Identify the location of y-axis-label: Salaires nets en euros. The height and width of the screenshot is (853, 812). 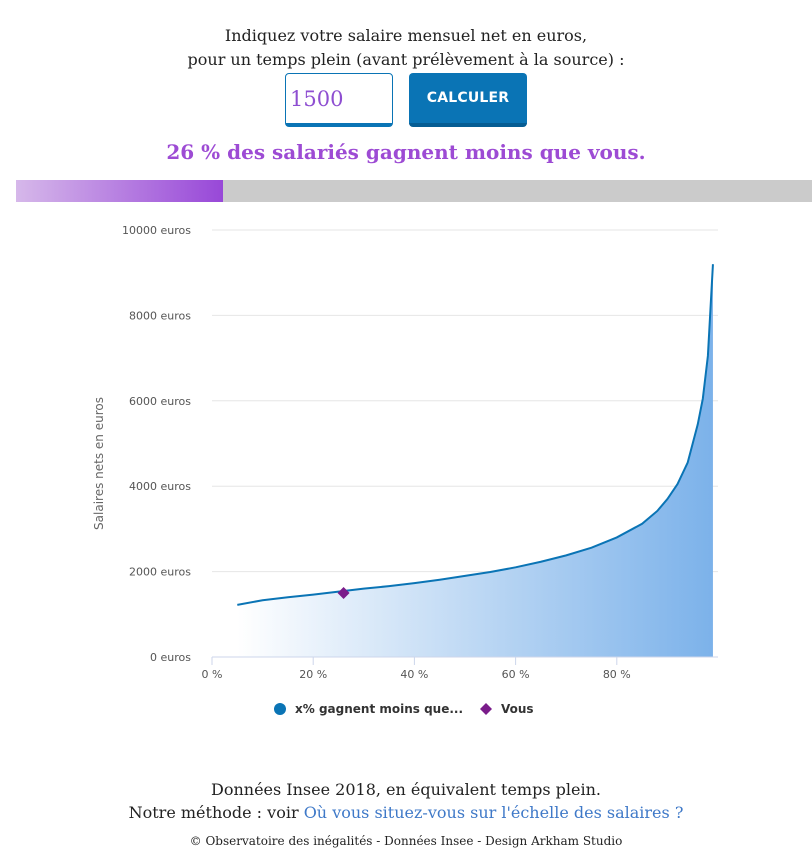
(99, 463).